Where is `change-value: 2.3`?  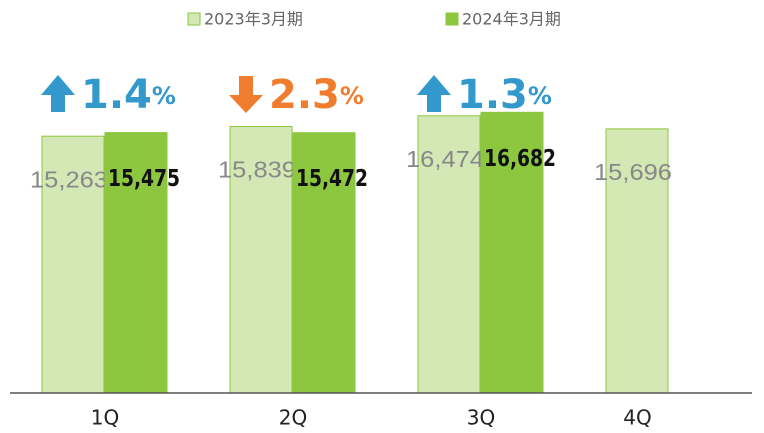
change-value: 2.3 is located at coordinates (304, 95).